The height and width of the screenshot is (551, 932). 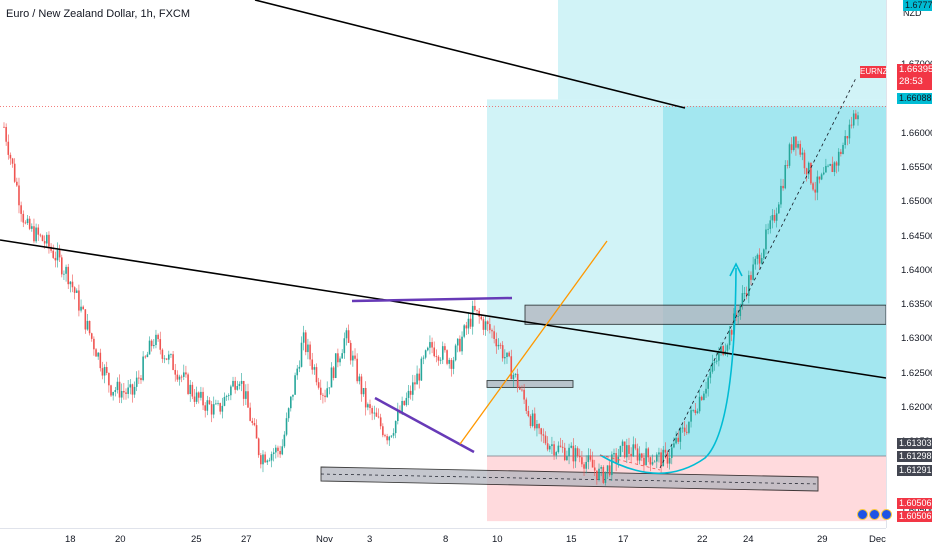 What do you see at coordinates (916, 373) in the screenshot?
I see `price-tick-label: 1.62500` at bounding box center [916, 373].